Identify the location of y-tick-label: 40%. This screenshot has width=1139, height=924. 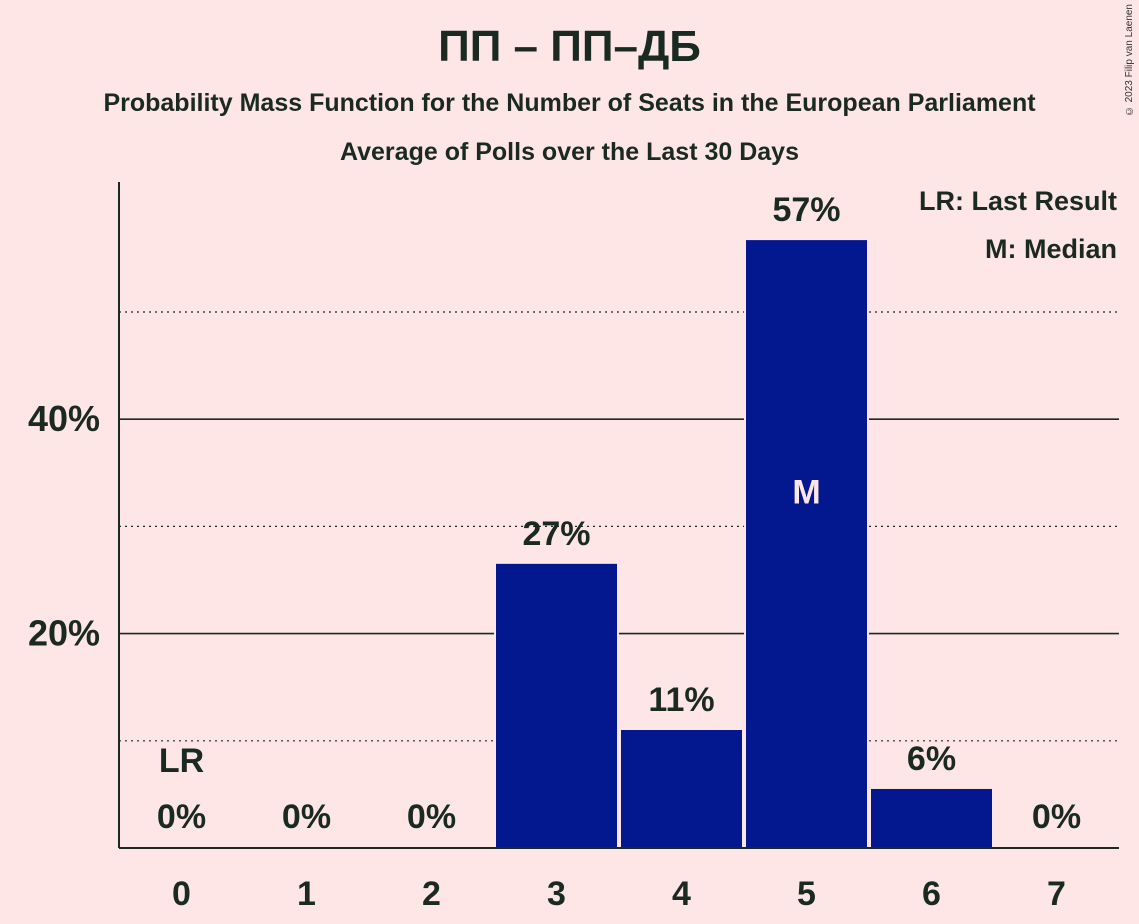
(64, 418).